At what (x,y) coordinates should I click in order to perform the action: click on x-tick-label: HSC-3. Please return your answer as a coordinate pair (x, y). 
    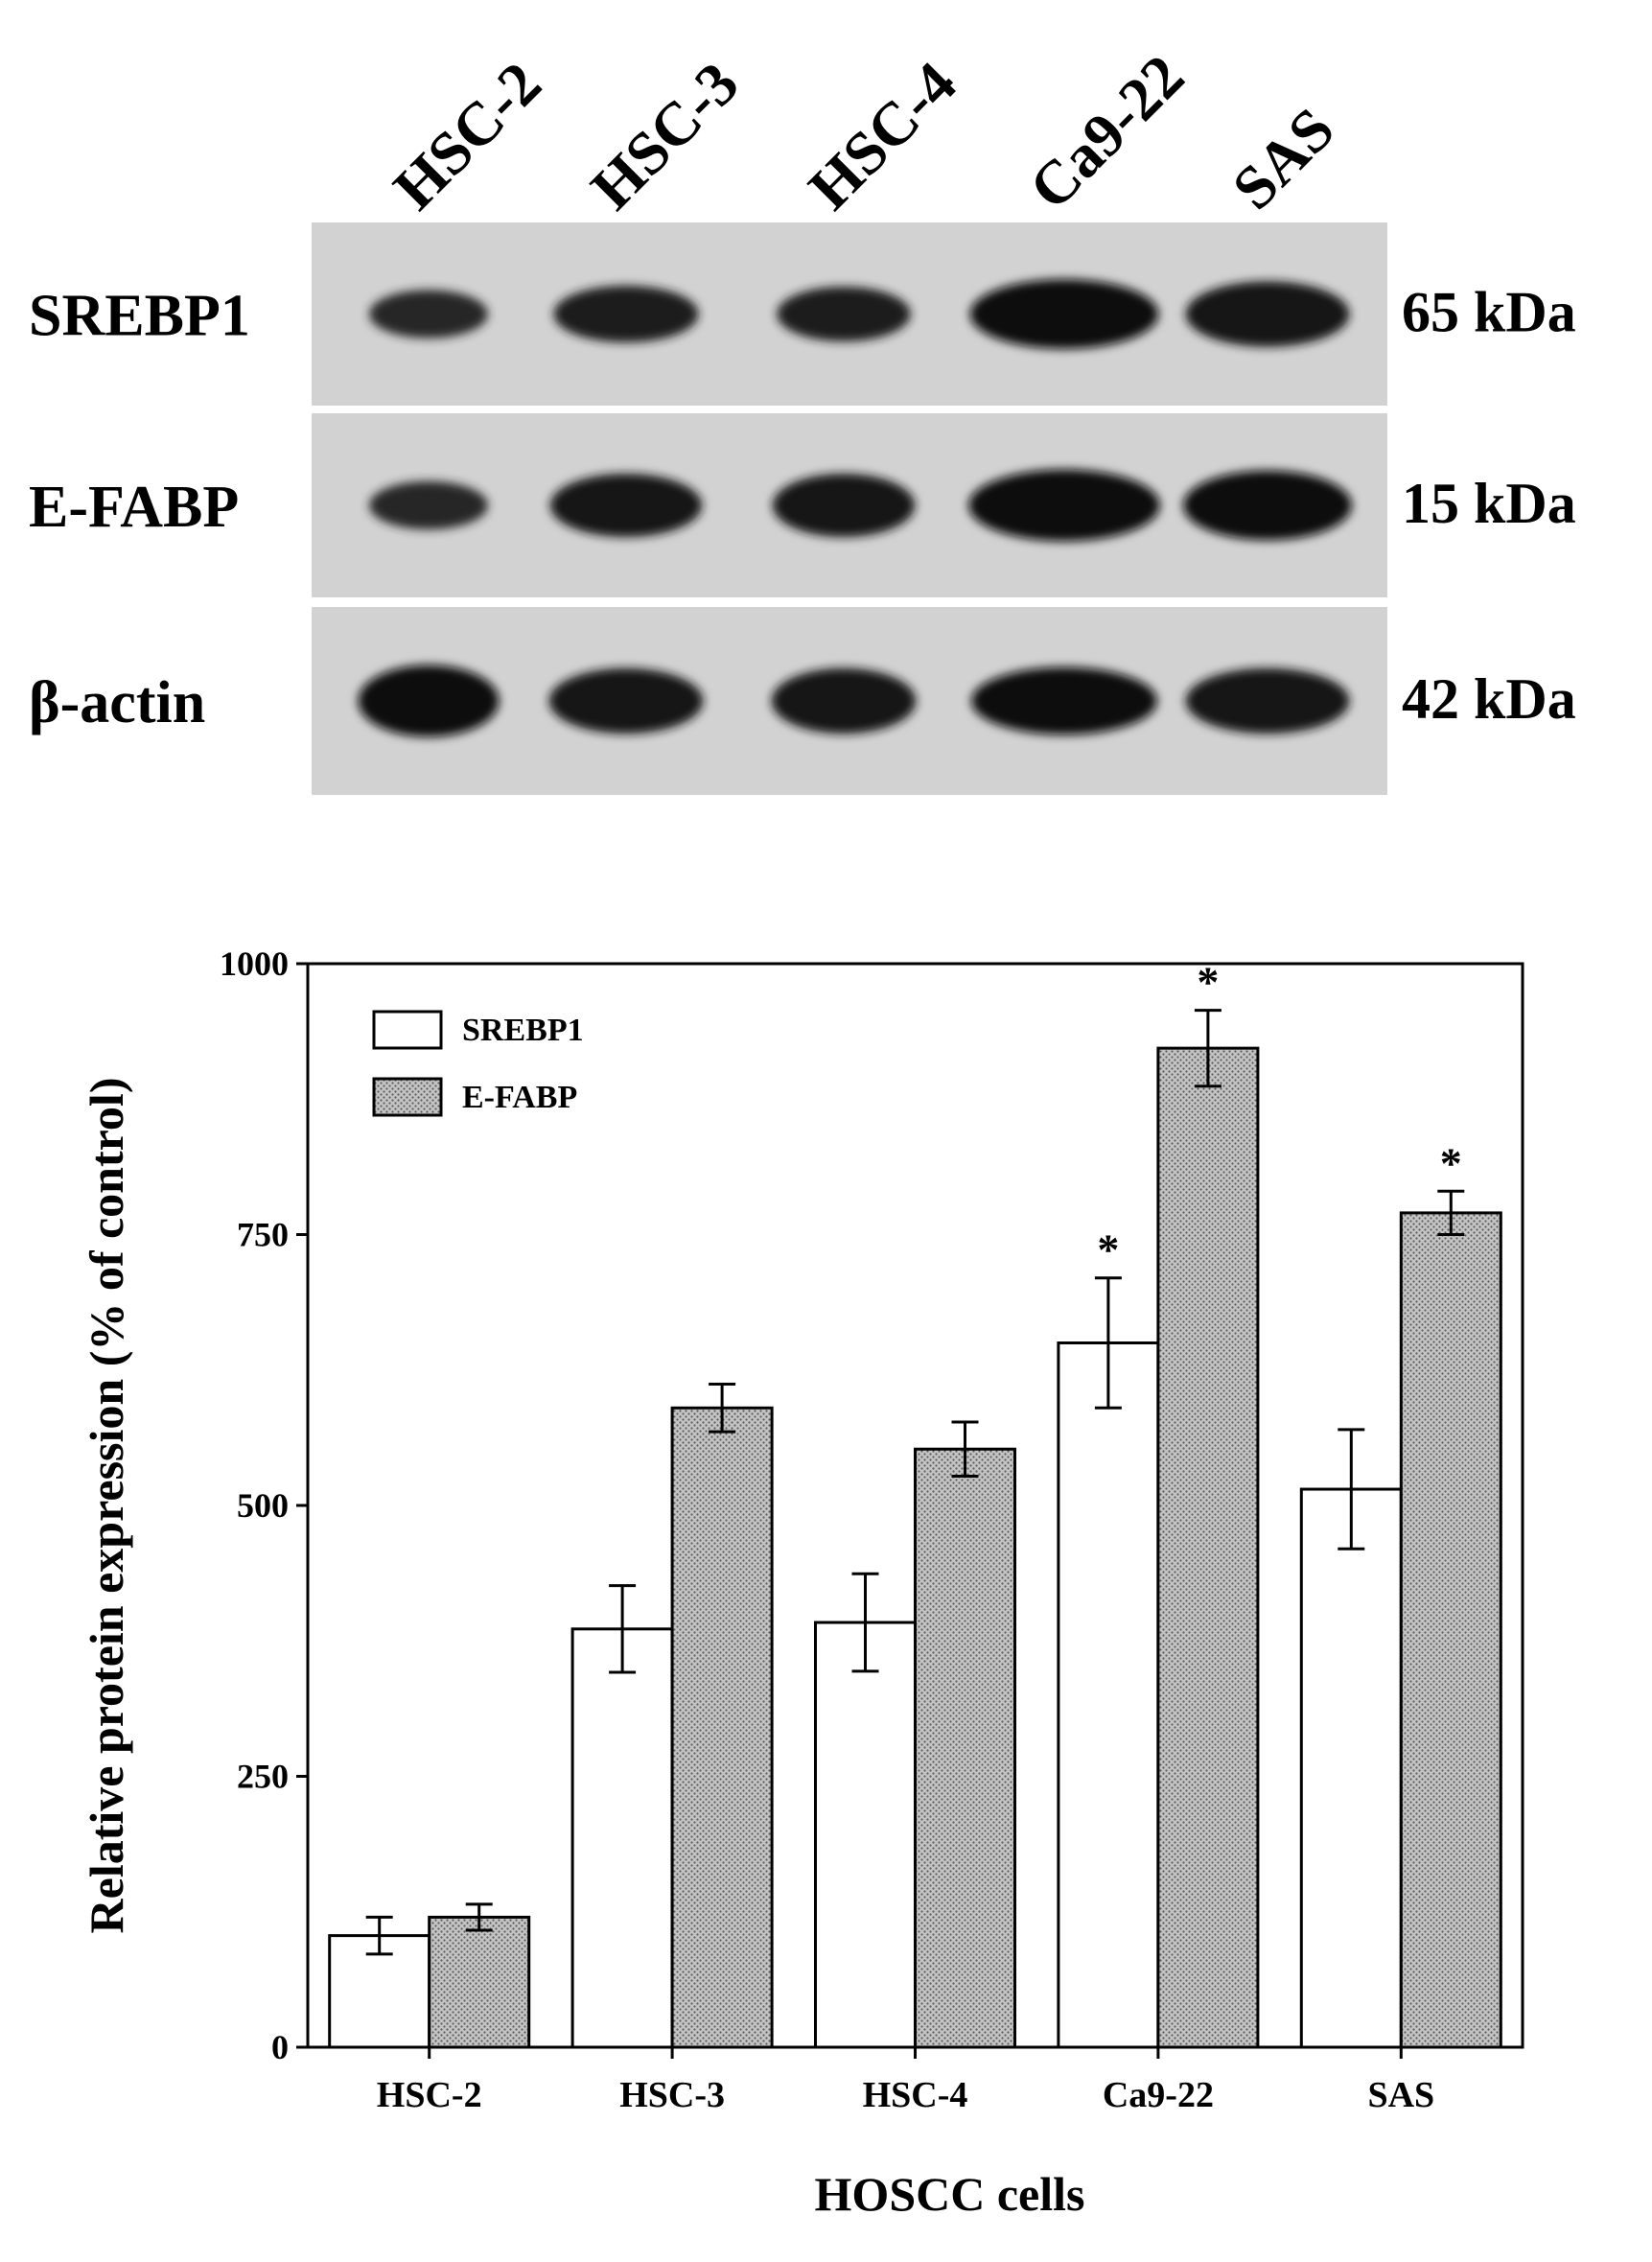
    Looking at the image, I should click on (672, 2095).